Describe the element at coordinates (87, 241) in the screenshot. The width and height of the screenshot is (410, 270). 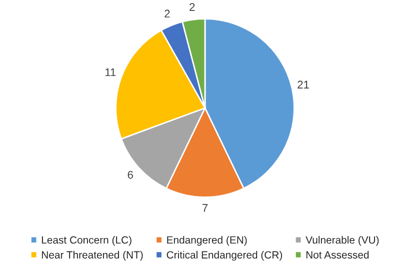
I see `legend-label: Least Concern (LC)` at that location.